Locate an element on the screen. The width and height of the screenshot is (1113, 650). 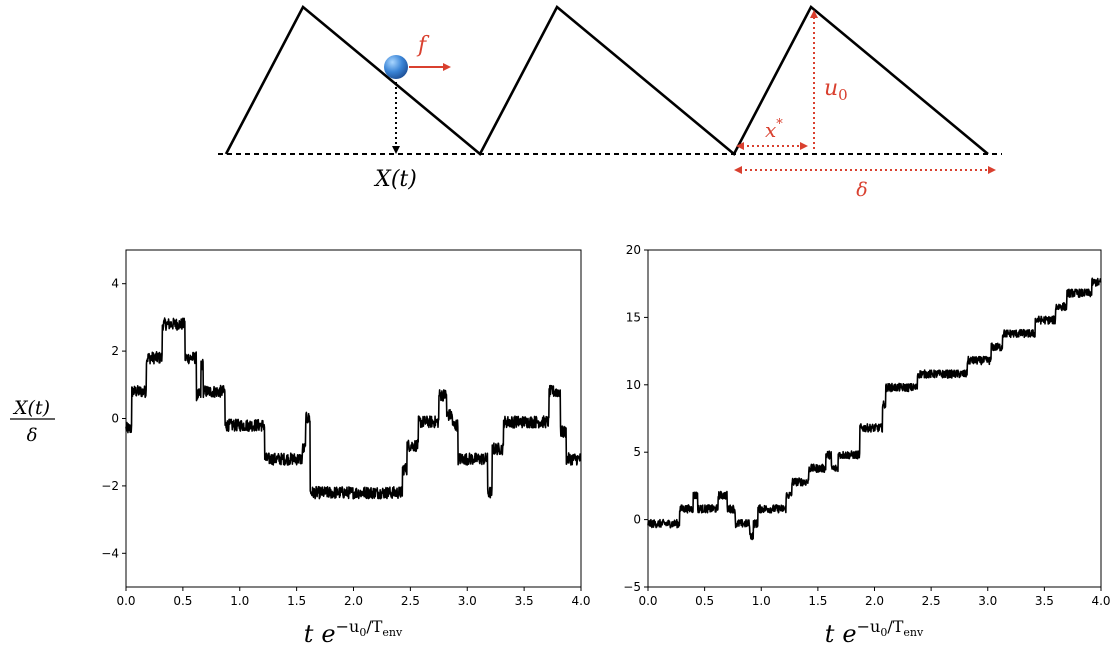
left-chart-series is located at coordinates (353, 408).